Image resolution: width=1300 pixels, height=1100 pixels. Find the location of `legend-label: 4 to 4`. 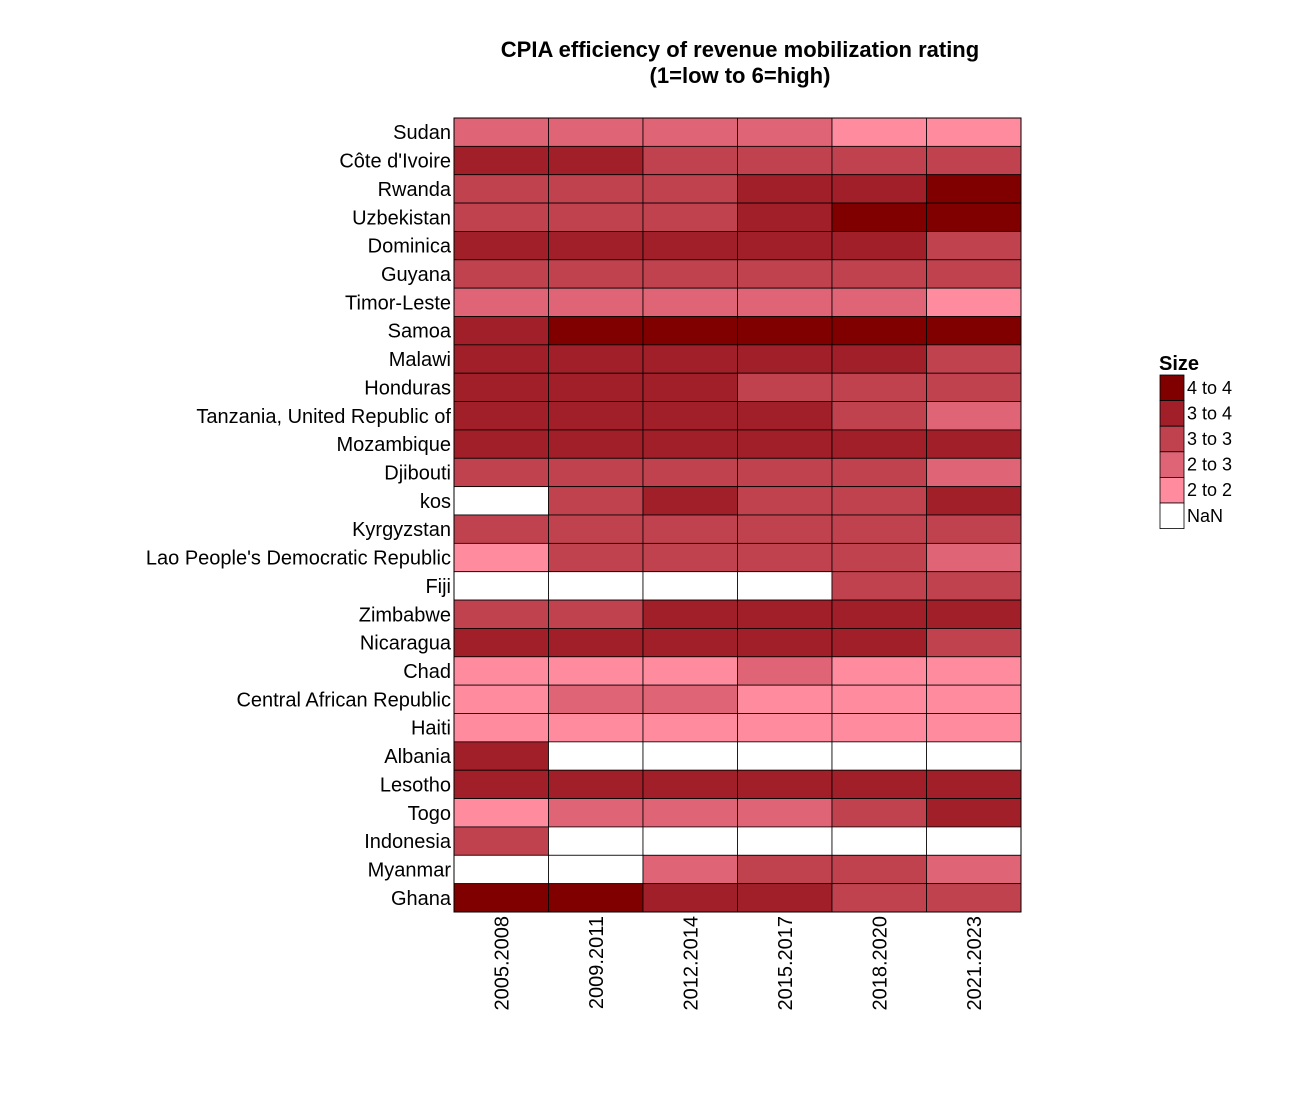

legend-label: 4 to 4 is located at coordinates (1209, 388).